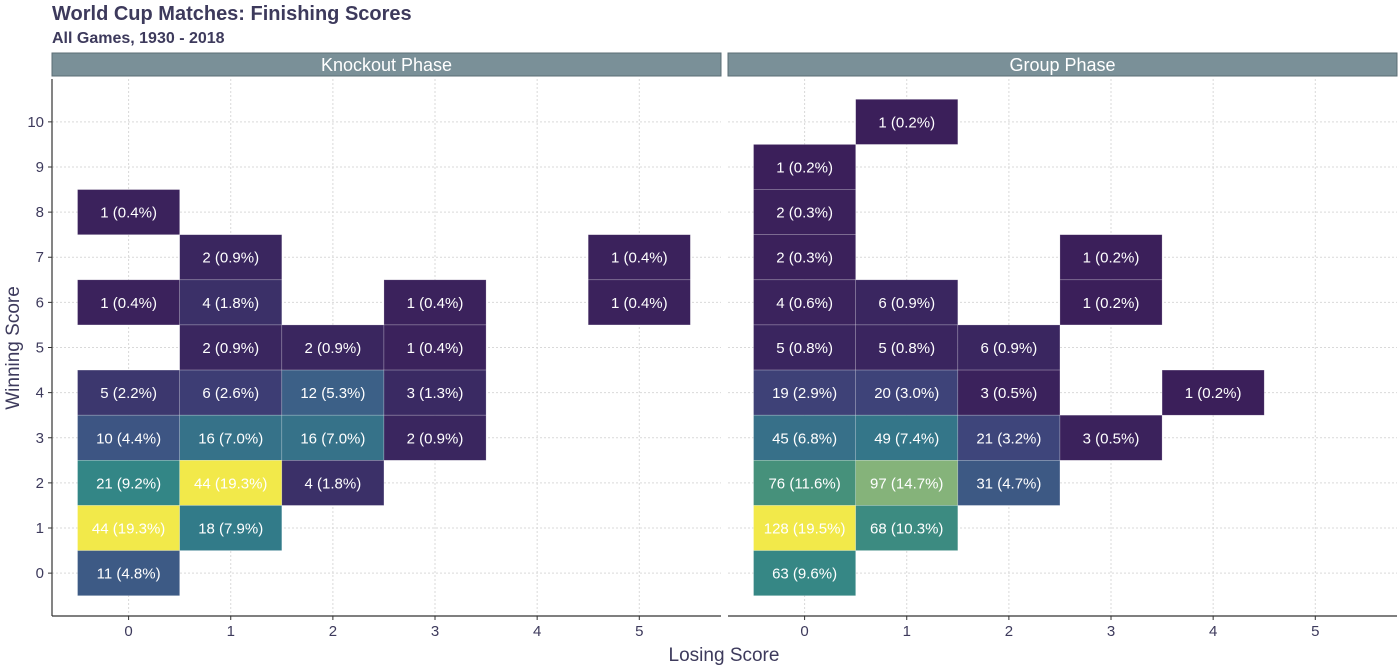 The height and width of the screenshot is (665, 1400). What do you see at coordinates (435, 631) in the screenshot?
I see `x-tick-label: 3` at bounding box center [435, 631].